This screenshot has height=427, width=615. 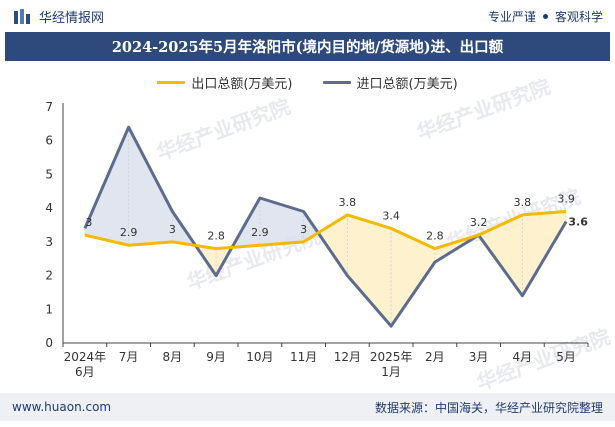 I want to click on chart-legend: 出口总额(万美元) 进口总额(万美元), so click(x=307, y=82).